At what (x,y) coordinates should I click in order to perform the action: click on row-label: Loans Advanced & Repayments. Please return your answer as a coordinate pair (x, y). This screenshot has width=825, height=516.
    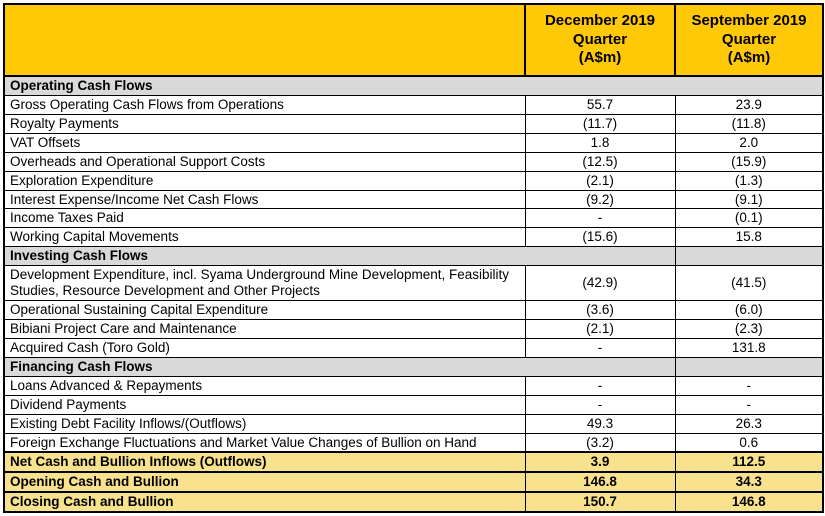
    Looking at the image, I should click on (264, 385).